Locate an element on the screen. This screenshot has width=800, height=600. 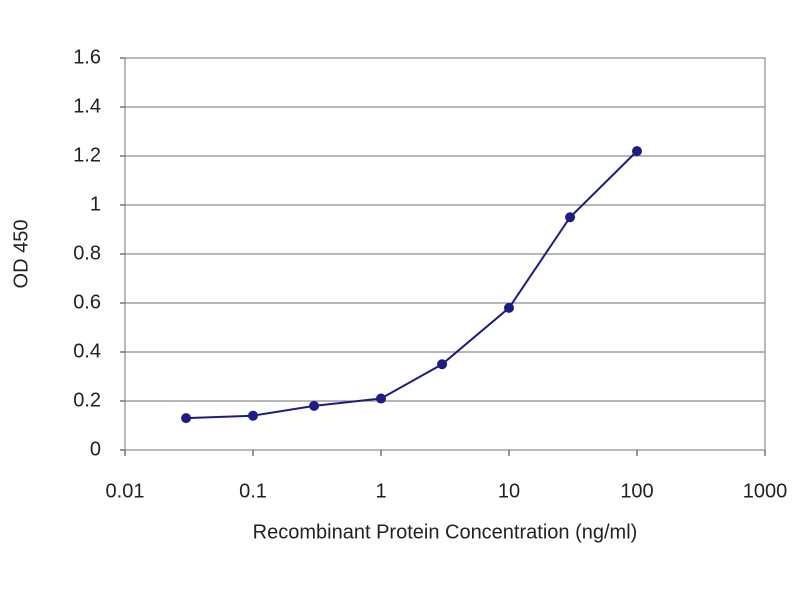
x-tick-label: 1 is located at coordinates (380, 491).